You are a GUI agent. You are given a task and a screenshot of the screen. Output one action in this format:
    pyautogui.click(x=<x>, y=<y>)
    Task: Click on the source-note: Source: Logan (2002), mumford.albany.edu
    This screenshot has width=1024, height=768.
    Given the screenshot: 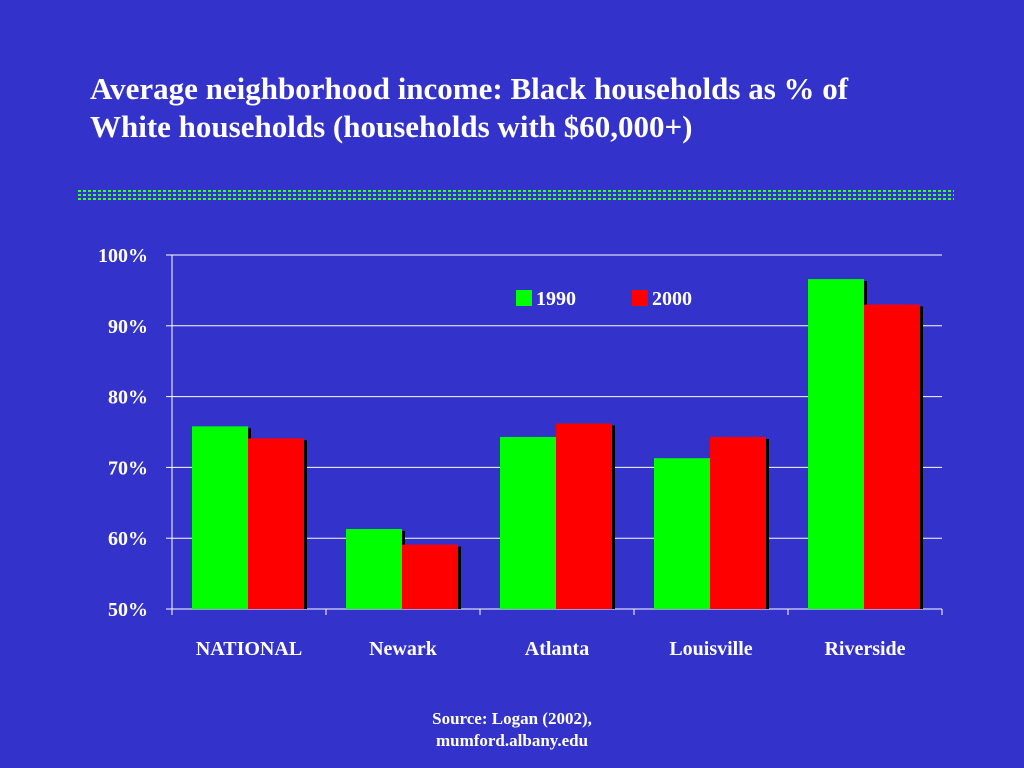 What is the action you would take?
    pyautogui.click(x=512, y=730)
    